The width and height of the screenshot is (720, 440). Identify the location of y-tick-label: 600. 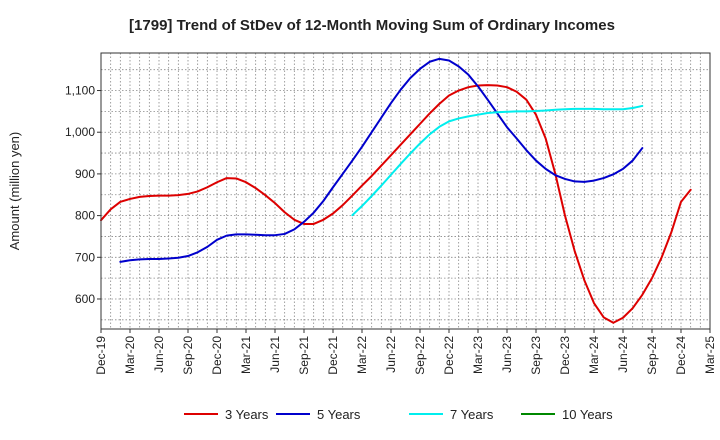
(85, 299).